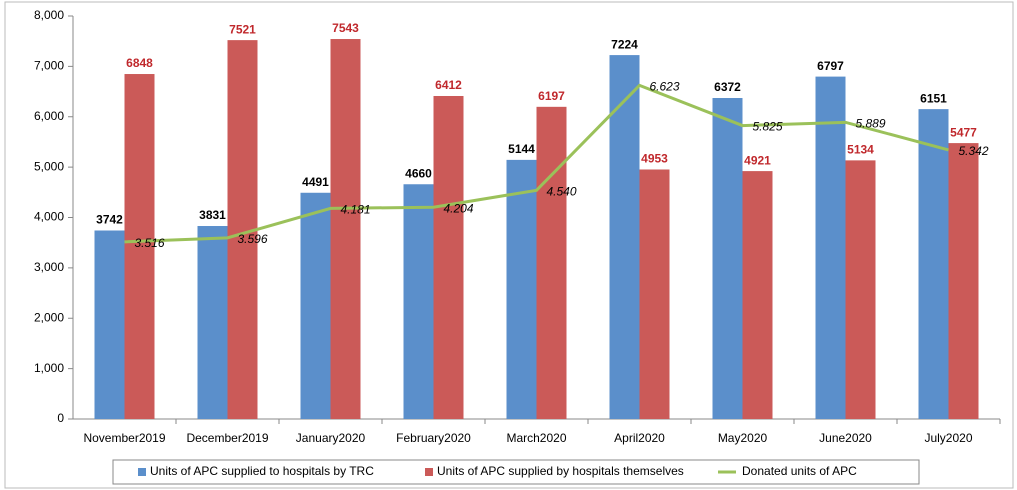 The image size is (1017, 490). Describe the element at coordinates (253, 239) in the screenshot. I see `data-label: 3.596` at that location.